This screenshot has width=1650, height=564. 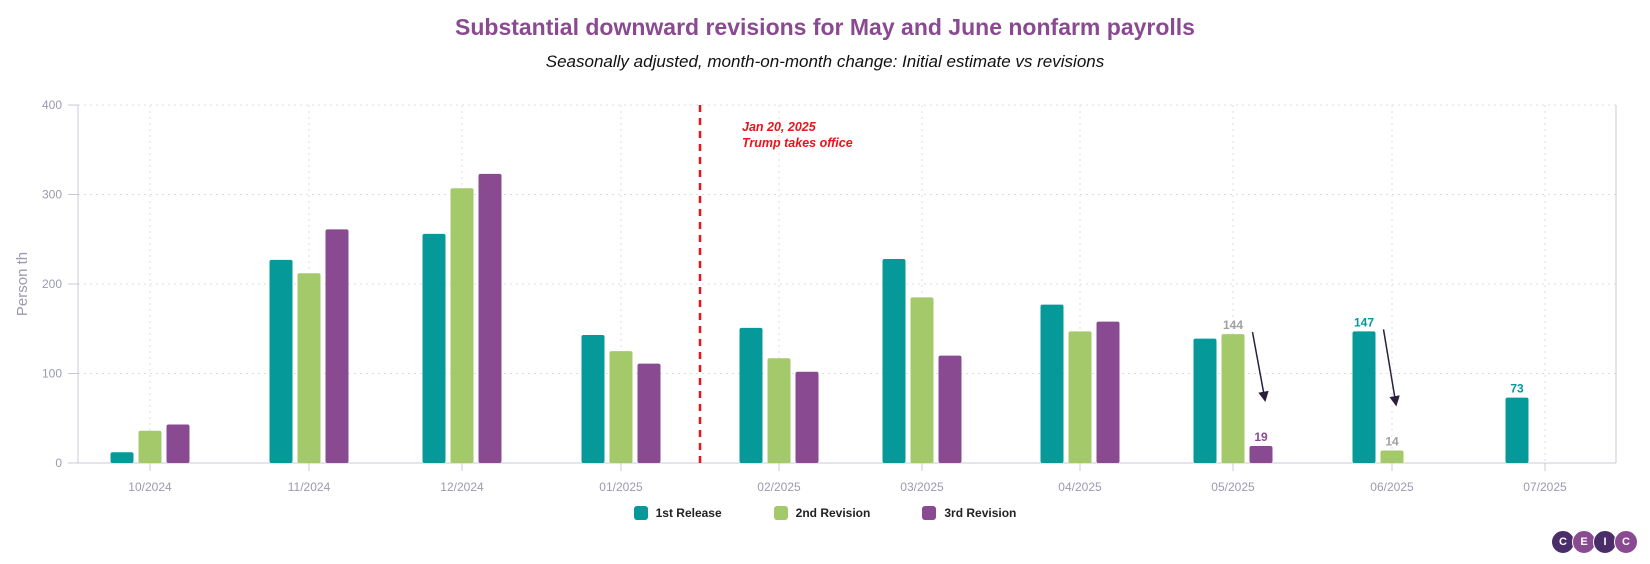 I want to click on legend-label: 2nd Revision, so click(x=833, y=513).